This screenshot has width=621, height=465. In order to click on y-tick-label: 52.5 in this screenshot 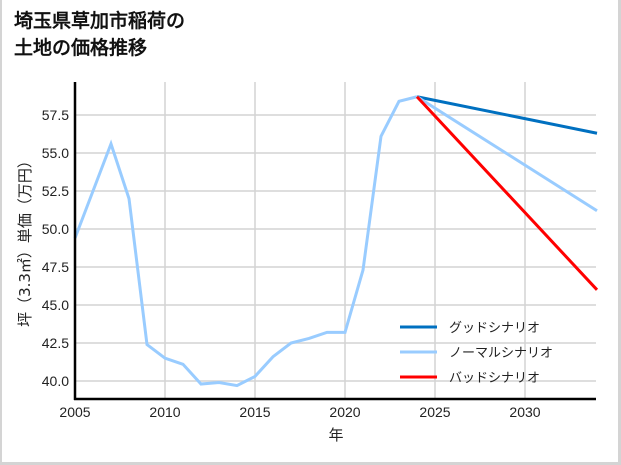, I will do `click(55, 191)`.